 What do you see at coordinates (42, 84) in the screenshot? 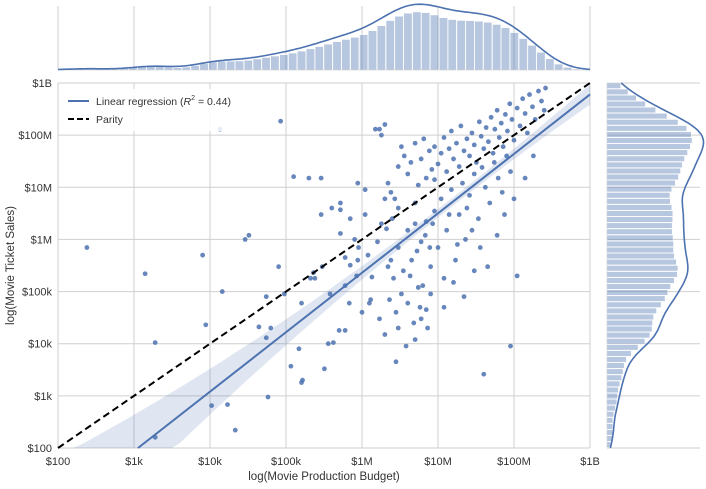
I see `y-tick-label: $1B` at bounding box center [42, 84].